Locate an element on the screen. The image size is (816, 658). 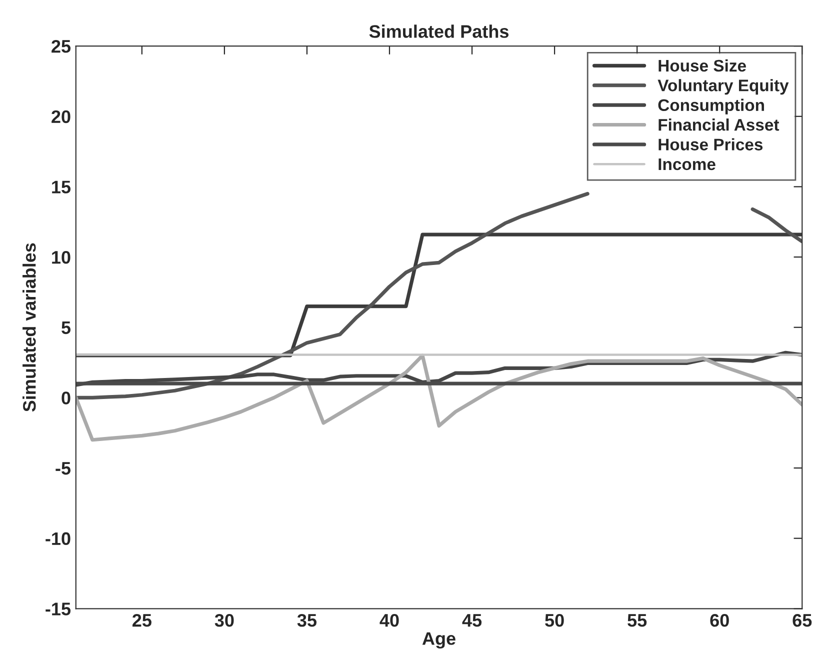
x-tick-label: 55 is located at coordinates (637, 620).